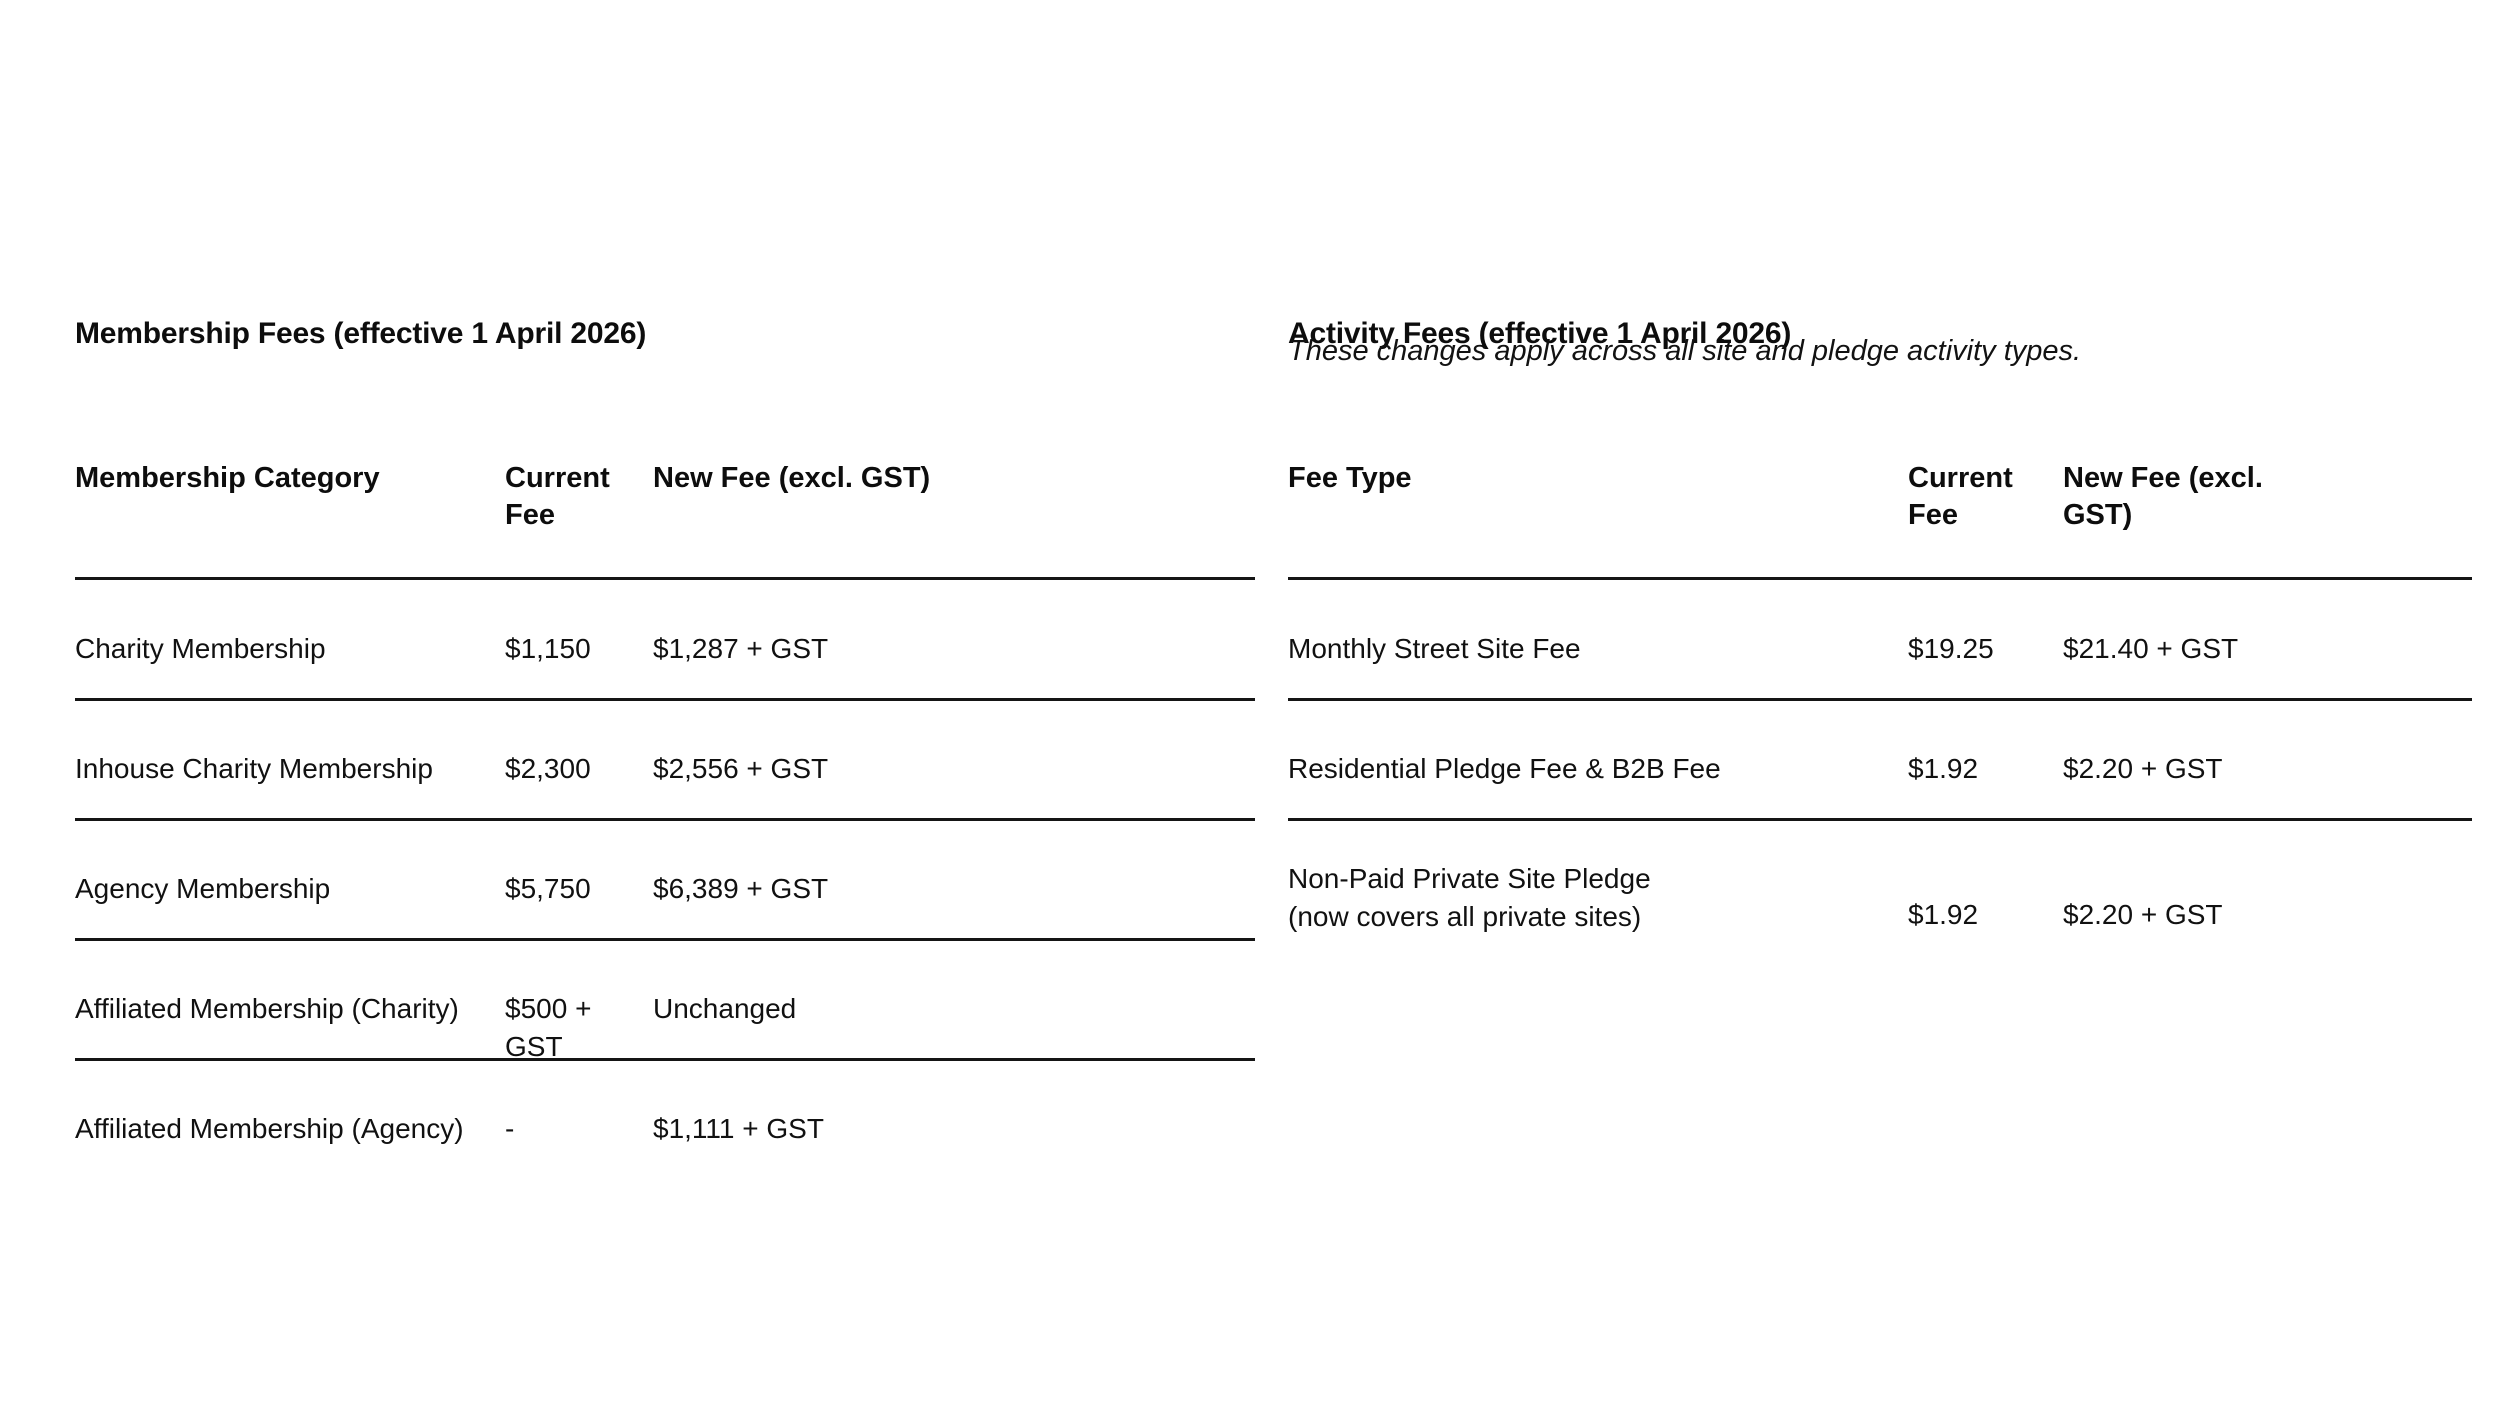  I want to click on cell-current-fee: $19.25, so click(1951, 648).